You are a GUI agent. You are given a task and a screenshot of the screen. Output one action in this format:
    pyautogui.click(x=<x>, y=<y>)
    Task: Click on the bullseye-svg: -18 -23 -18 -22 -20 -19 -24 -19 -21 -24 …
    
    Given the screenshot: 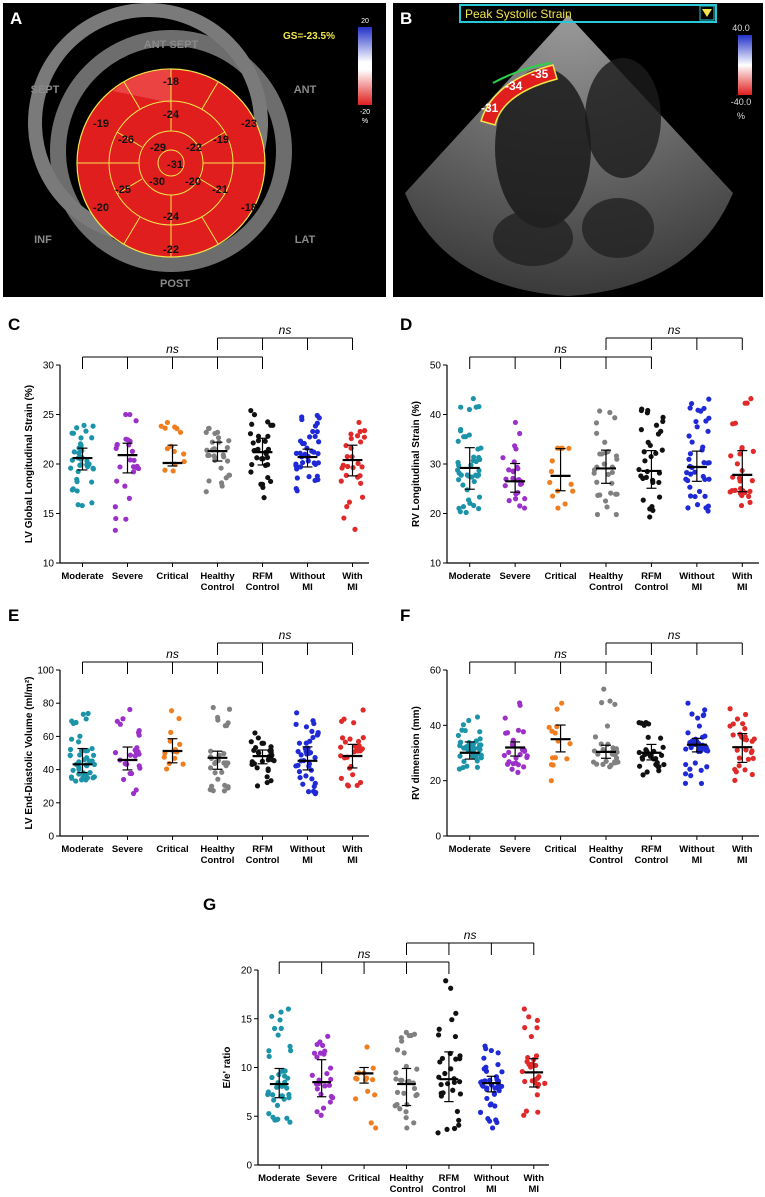 What is the action you would take?
    pyautogui.click(x=200, y=146)
    